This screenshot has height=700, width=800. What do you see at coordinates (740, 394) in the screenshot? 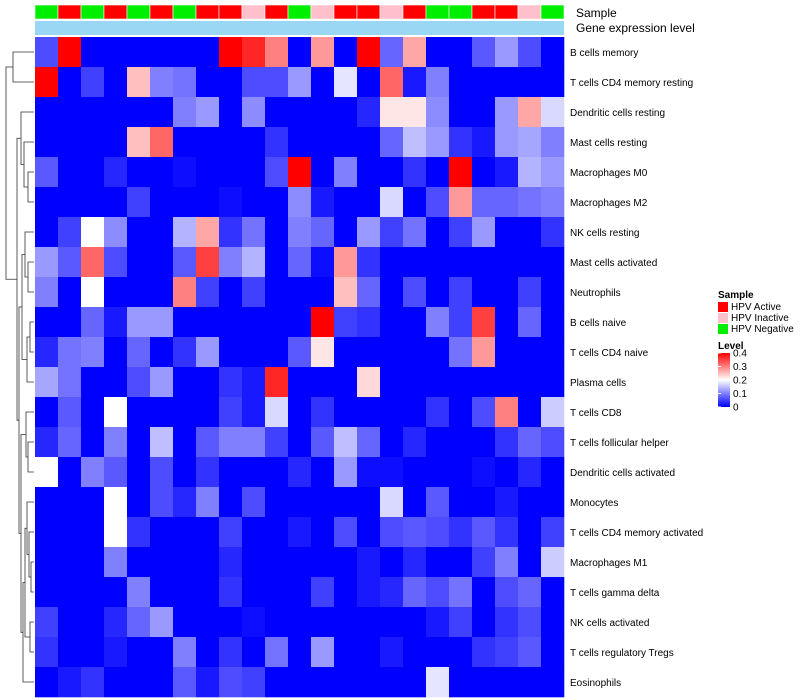
I see `level-tick-label: 0.1` at bounding box center [740, 394].